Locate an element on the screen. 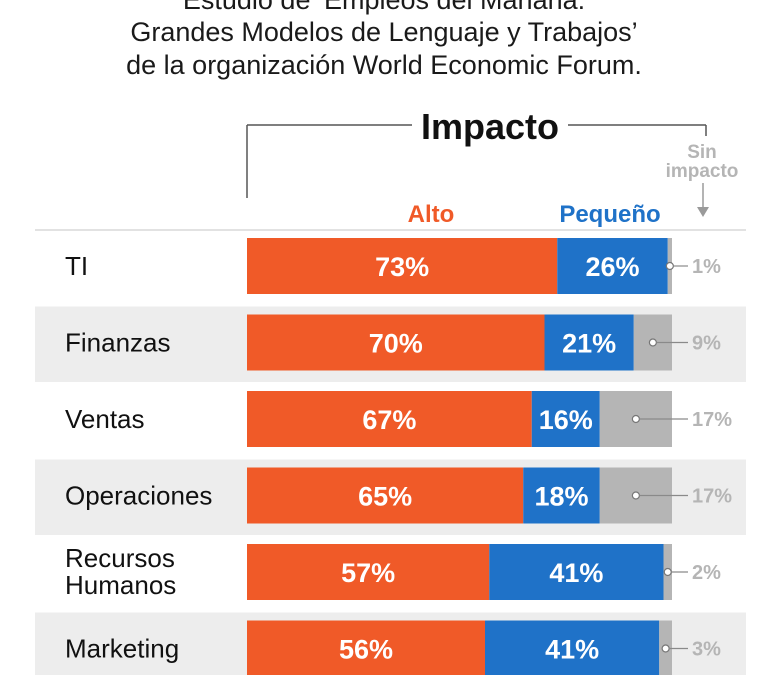 The image size is (768, 675). data-label-pequeno: 16% is located at coordinates (566, 420).